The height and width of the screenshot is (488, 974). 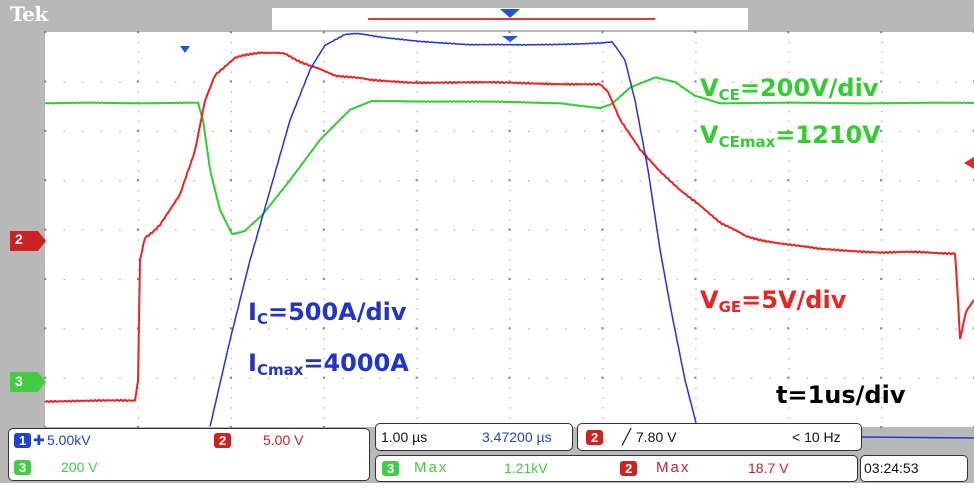 What do you see at coordinates (841, 395) in the screenshot?
I see `timebase-label: t=1us/div` at bounding box center [841, 395].